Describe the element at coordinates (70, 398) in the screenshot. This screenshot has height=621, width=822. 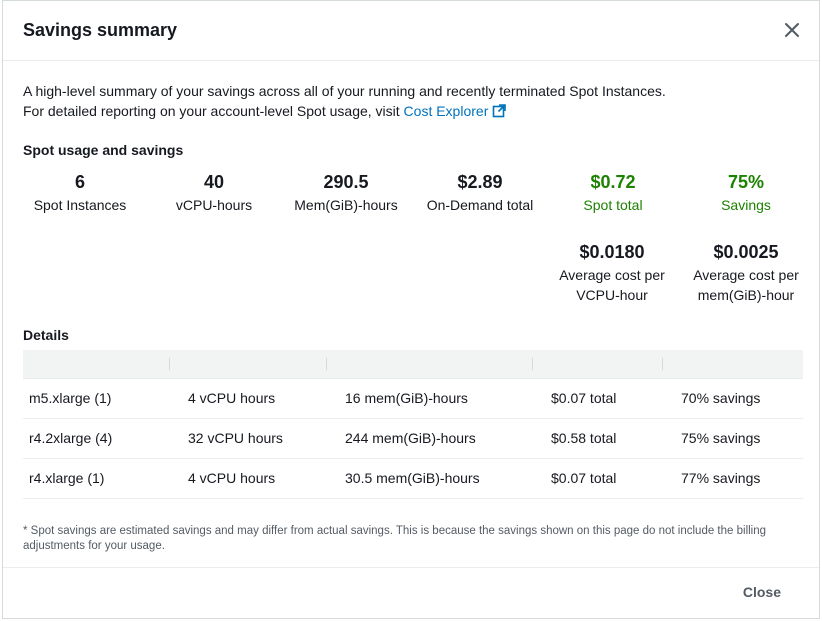
I see `cell-instance-type: m5.xlarge (1)` at that location.